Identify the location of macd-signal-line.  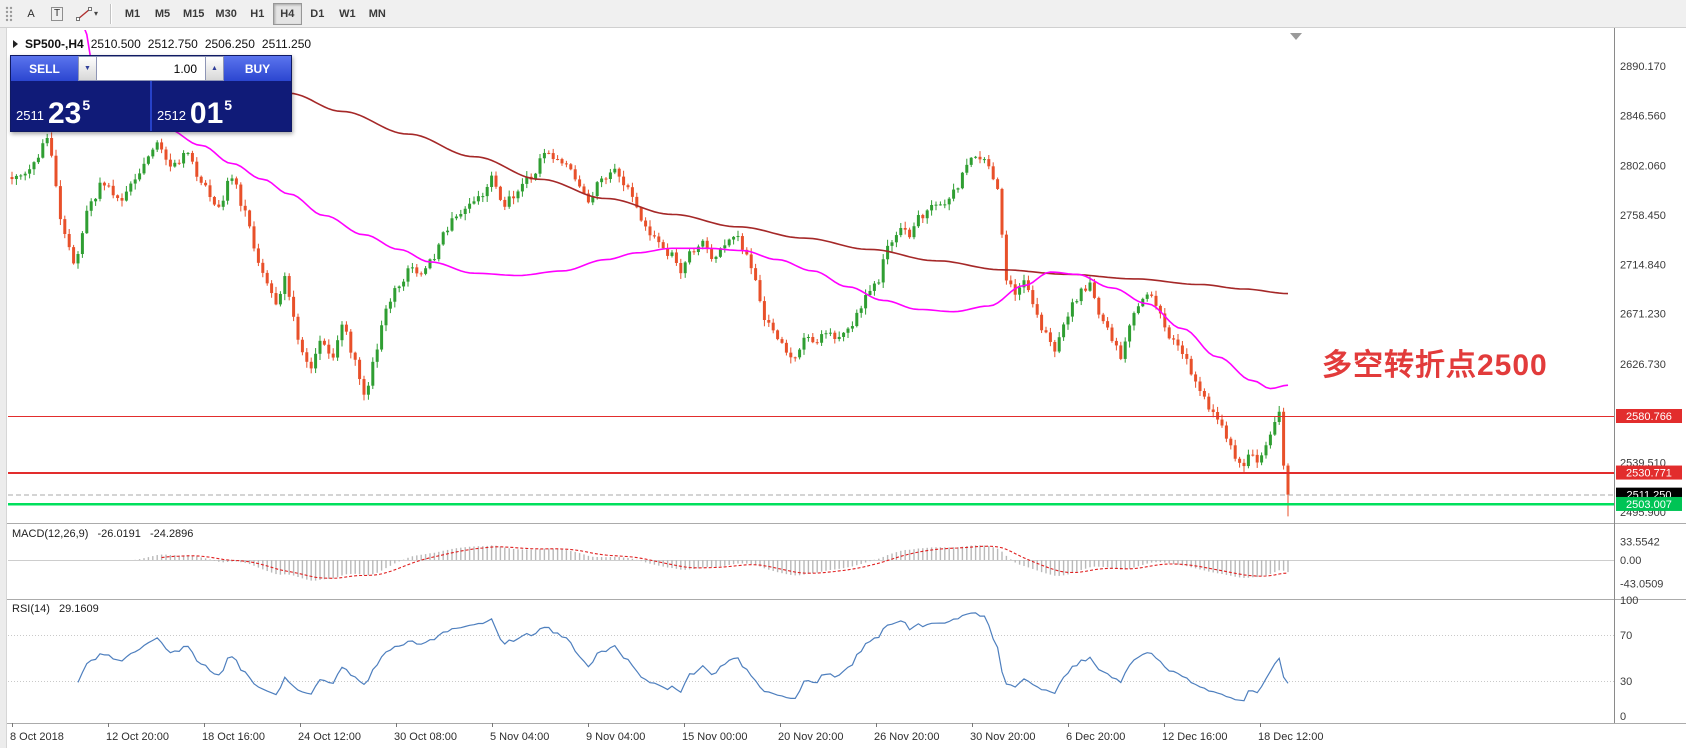
(725, 562).